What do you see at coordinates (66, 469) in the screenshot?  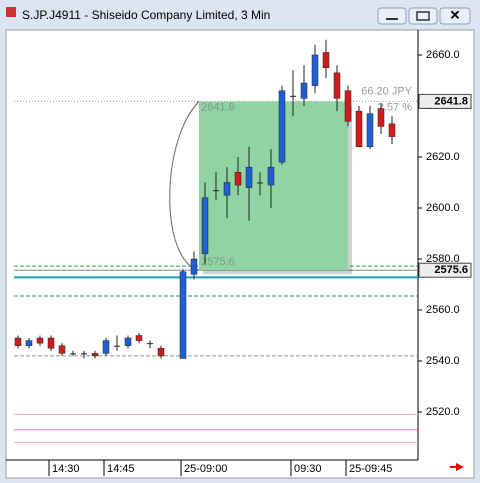 I see `x-tick-label: 14:30` at bounding box center [66, 469].